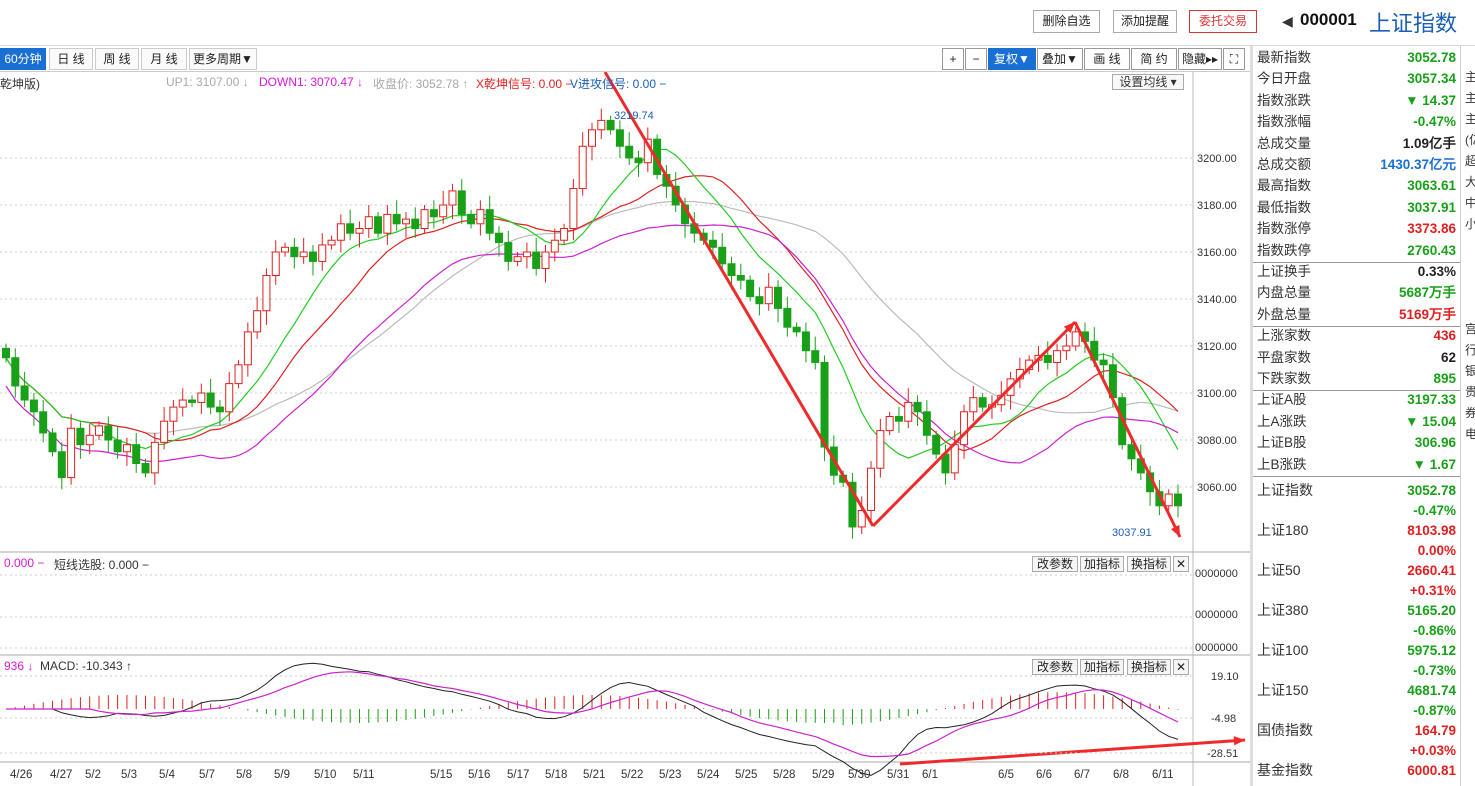 The width and height of the screenshot is (1475, 786). Describe the element at coordinates (976, 59) in the screenshot. I see `zoom-out-button: −` at that location.